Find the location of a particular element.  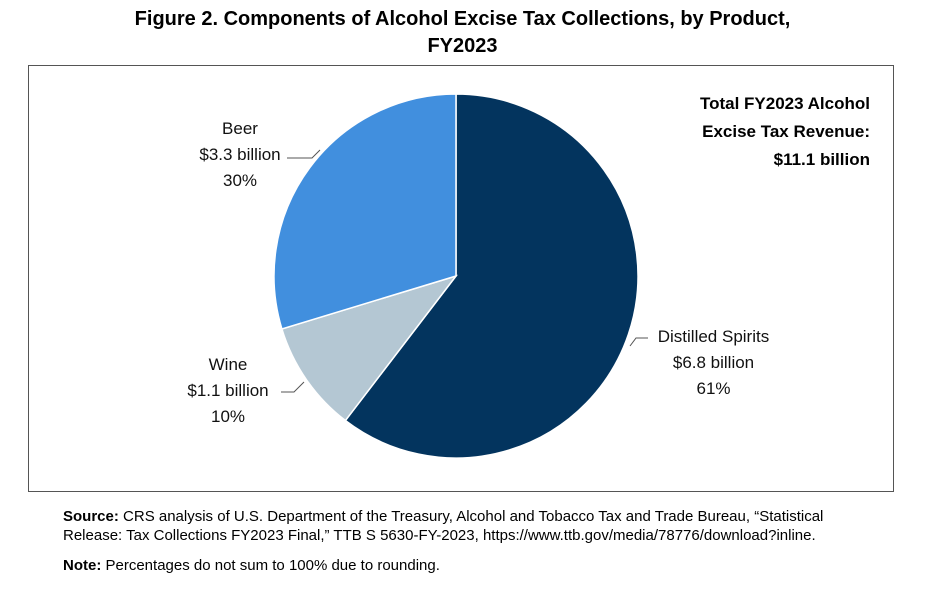

label-beer-value: $3.3 billion is located at coordinates (240, 154).